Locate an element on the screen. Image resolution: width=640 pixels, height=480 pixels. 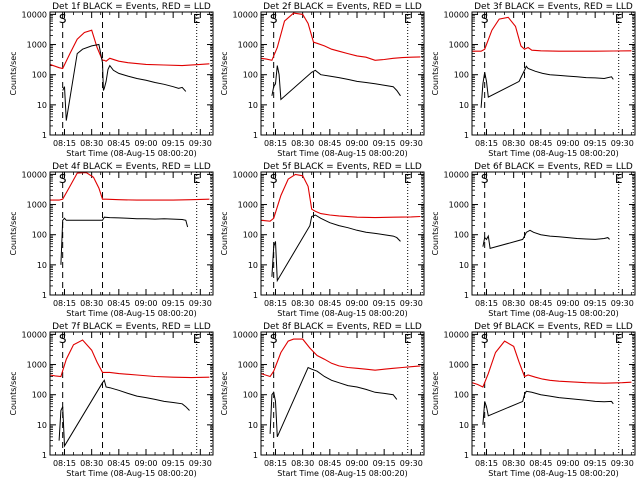
panel-6-x-tick-label: 09:15 is located at coordinates (595, 303).